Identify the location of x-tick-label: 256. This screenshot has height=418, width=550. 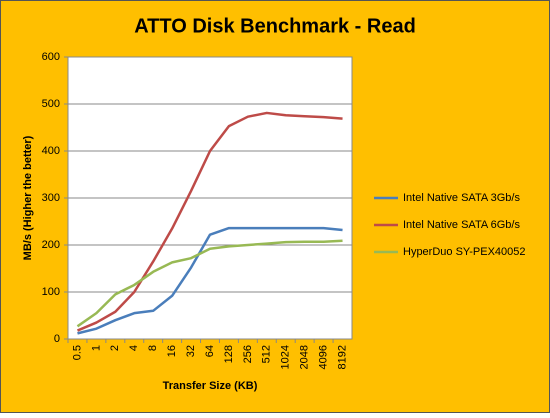
(248, 354).